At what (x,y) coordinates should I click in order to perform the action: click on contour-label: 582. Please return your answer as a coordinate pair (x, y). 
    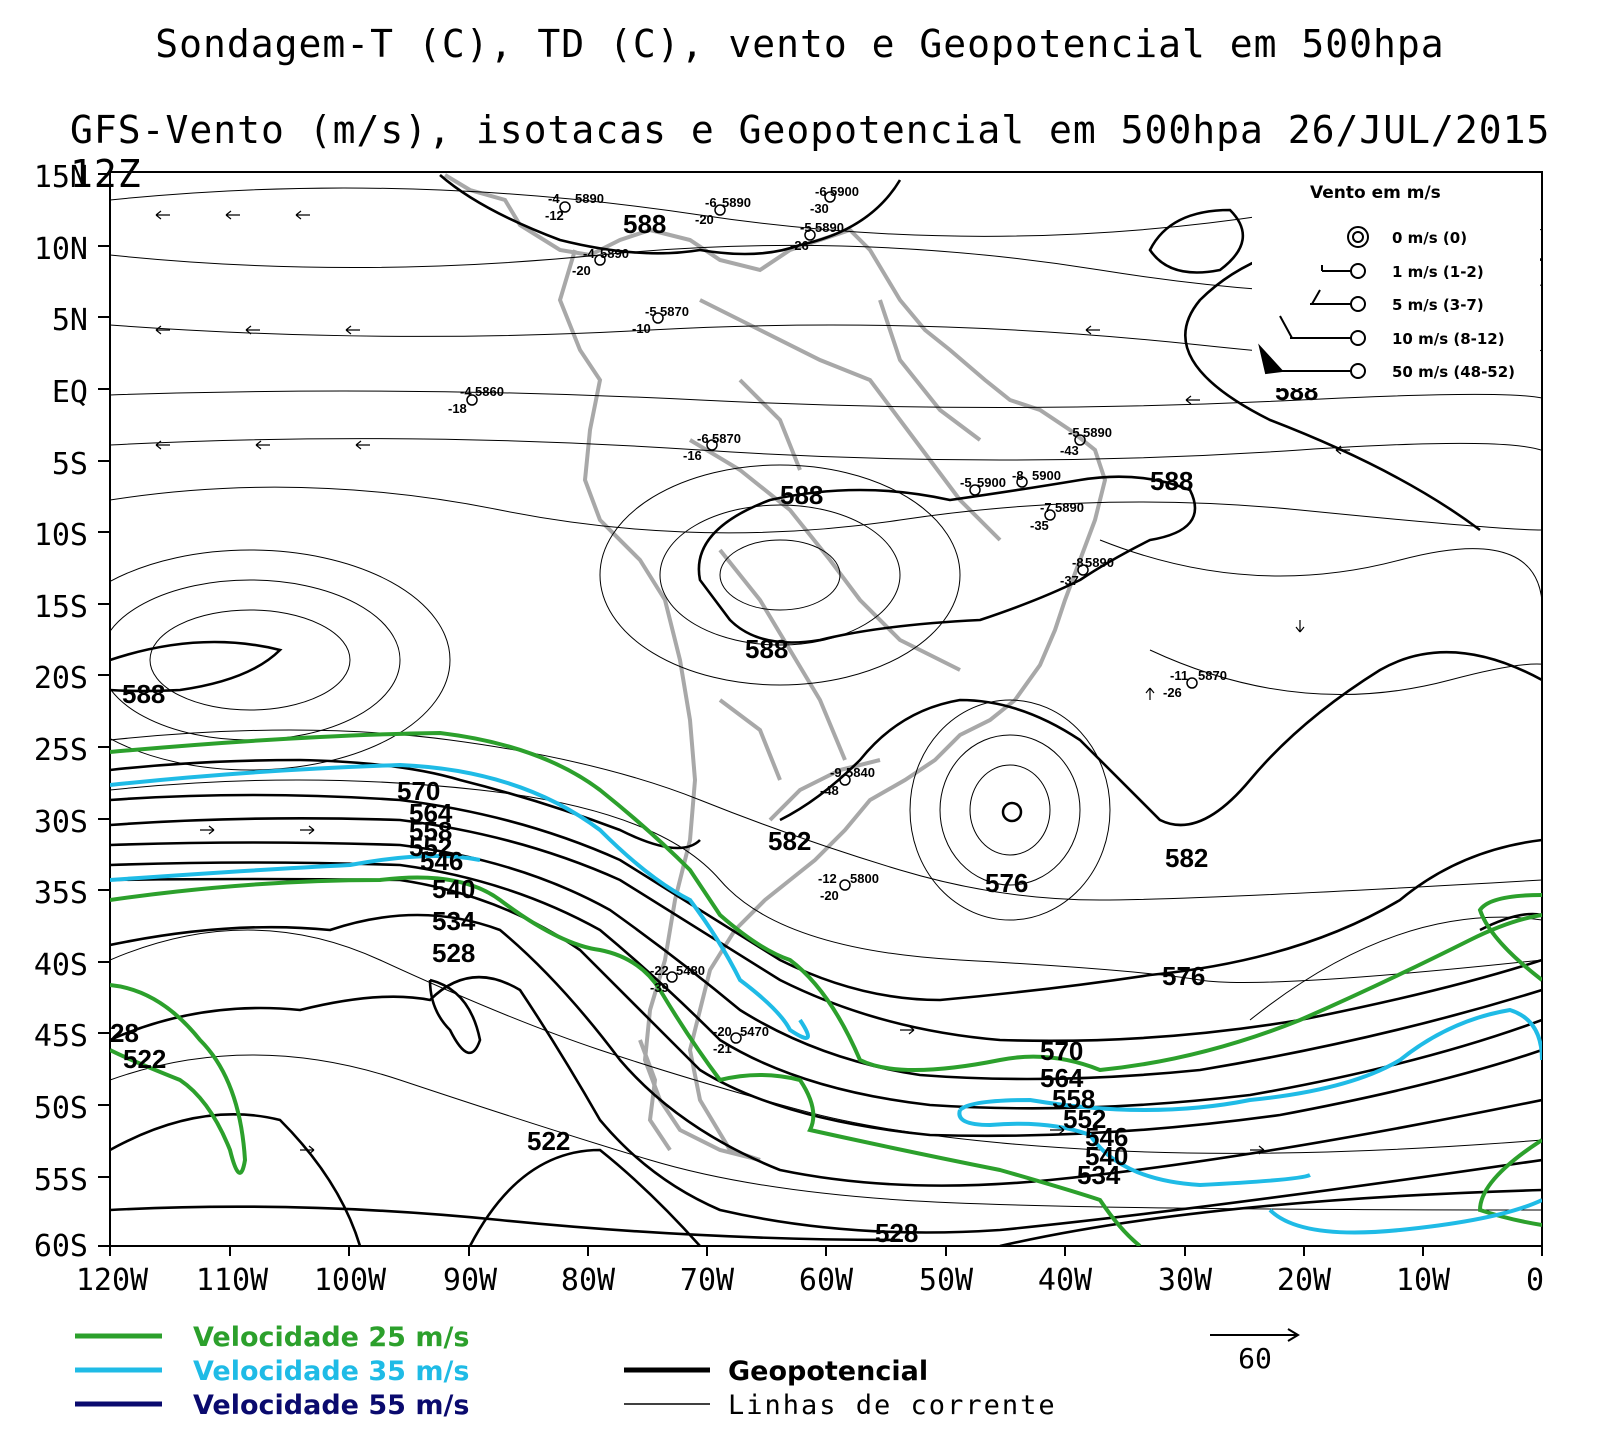
    Looking at the image, I should click on (1186, 858).